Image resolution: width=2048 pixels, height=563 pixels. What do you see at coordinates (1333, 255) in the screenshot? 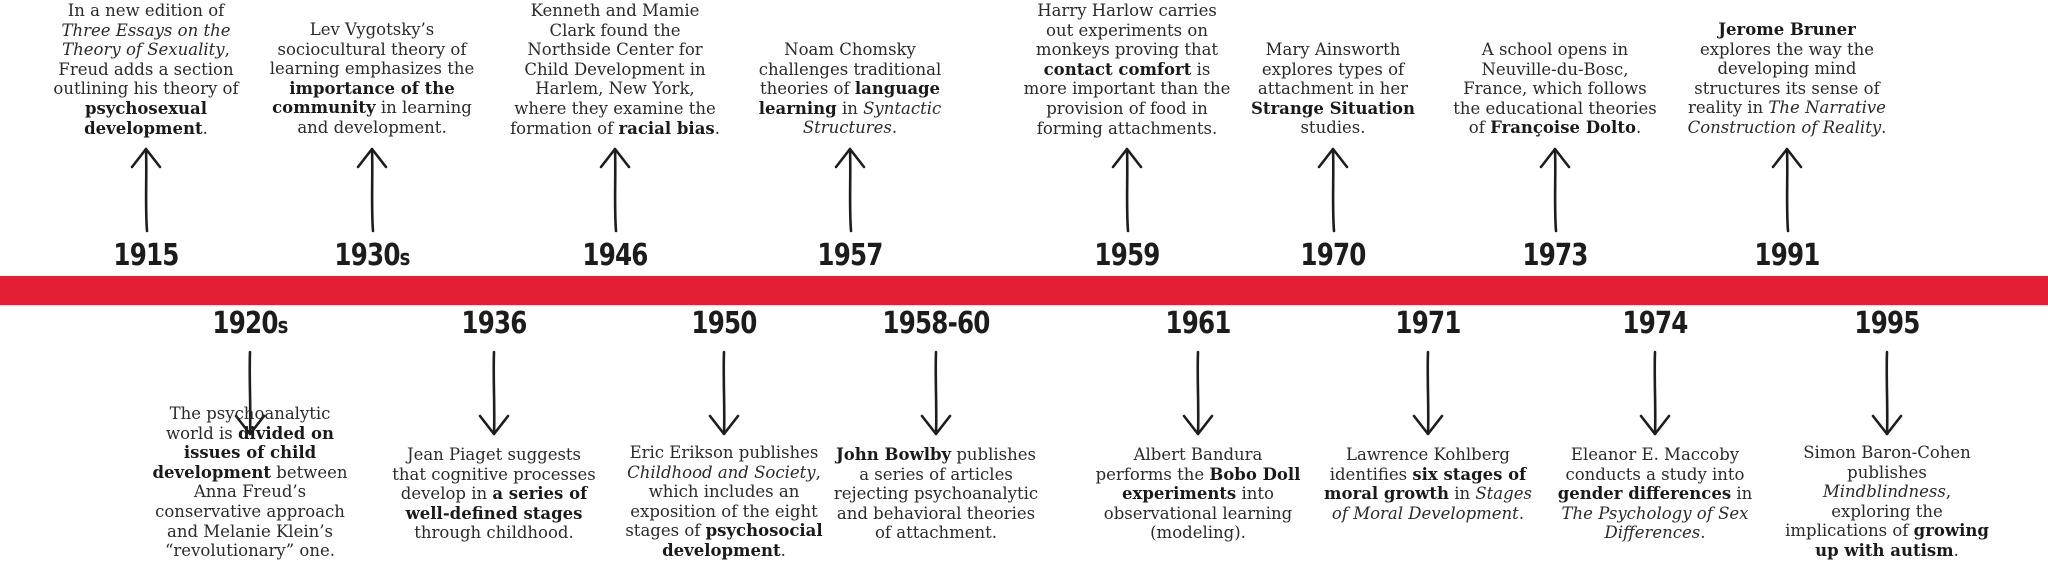
I see `year-label: 1970` at bounding box center [1333, 255].